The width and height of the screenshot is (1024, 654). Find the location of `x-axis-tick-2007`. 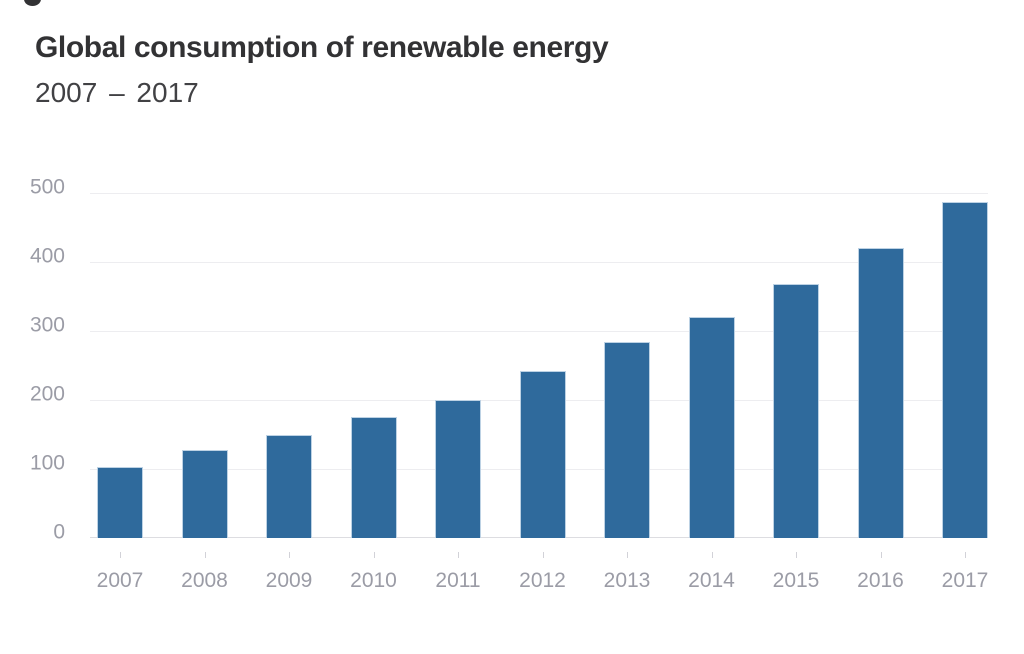

x-axis-tick-2007 is located at coordinates (120, 555).